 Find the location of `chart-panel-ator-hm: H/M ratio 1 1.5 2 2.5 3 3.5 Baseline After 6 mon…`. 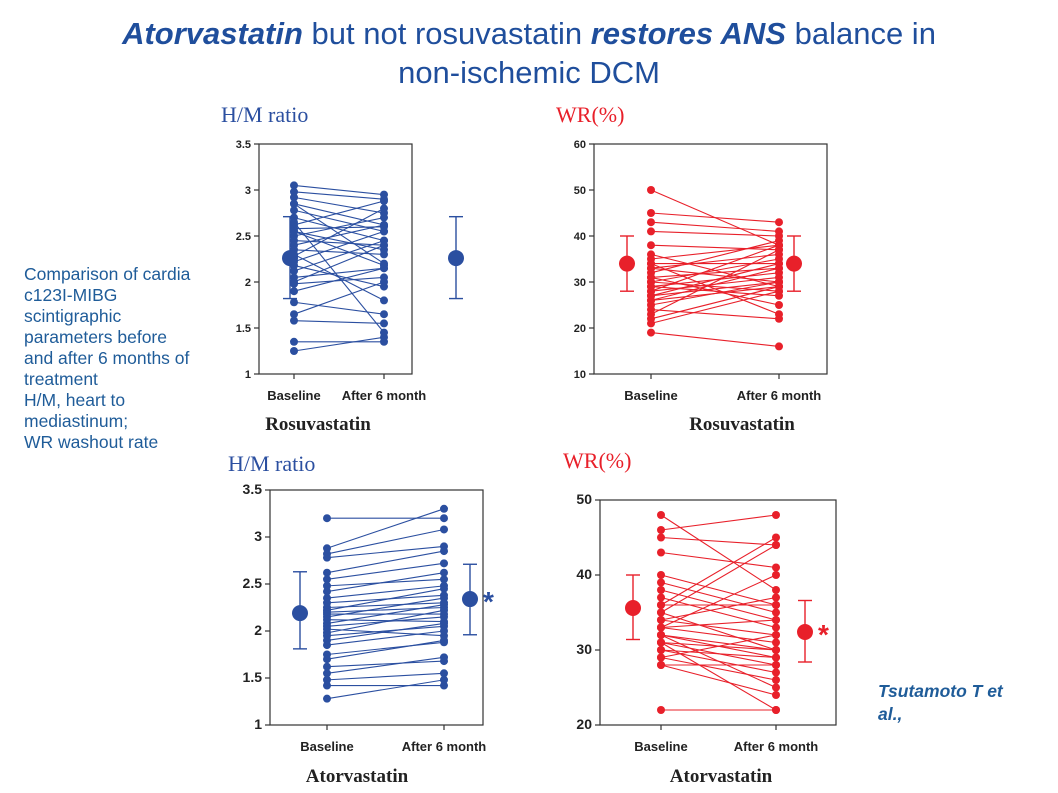

chart-panel-ator-hm: H/M ratio 1 1.5 2 2.5 3 3.5 Baseline After 6 mon… is located at coordinates (358, 616).